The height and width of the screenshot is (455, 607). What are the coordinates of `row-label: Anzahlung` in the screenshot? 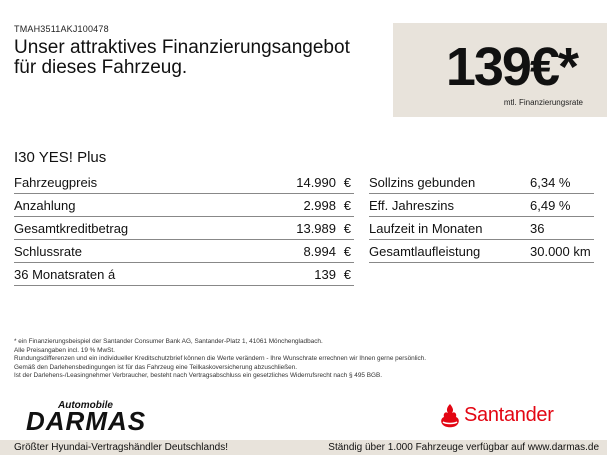 It's located at (45, 205).